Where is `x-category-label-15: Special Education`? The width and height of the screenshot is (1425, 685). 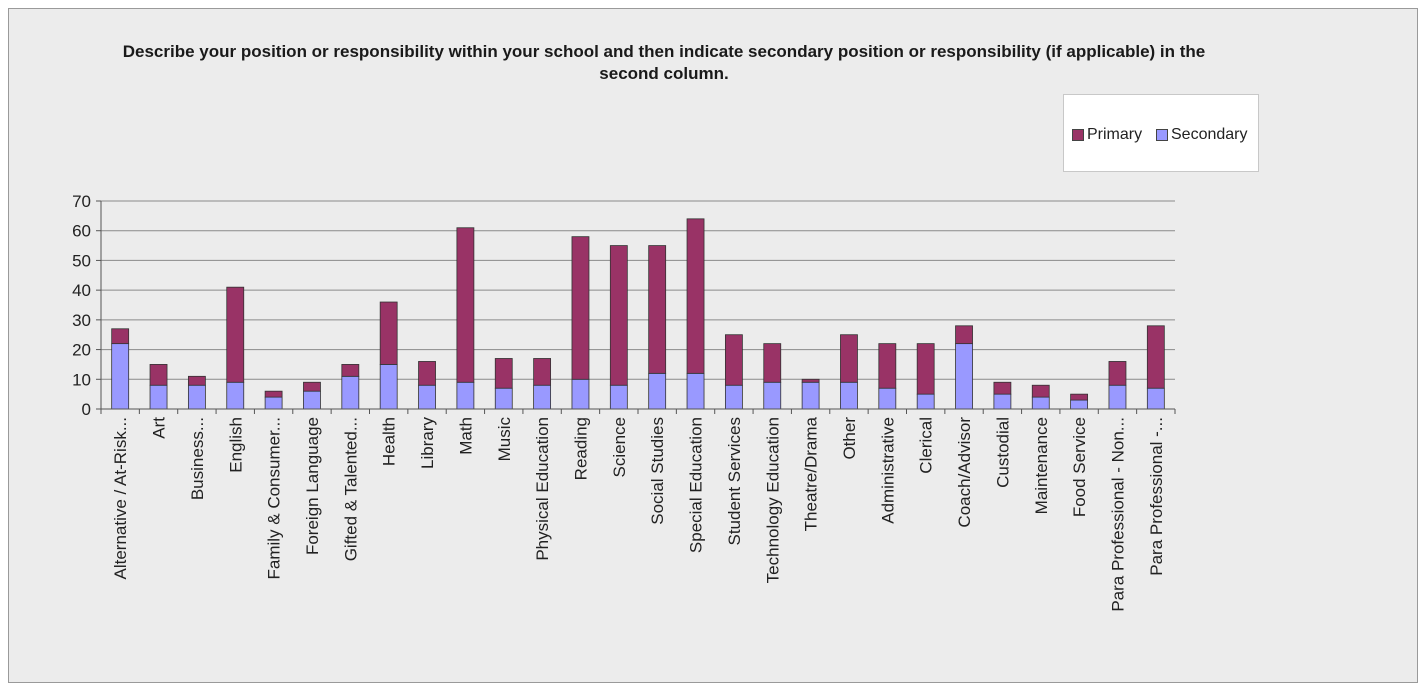
x-category-label-15: Special Education is located at coordinates (696, 485).